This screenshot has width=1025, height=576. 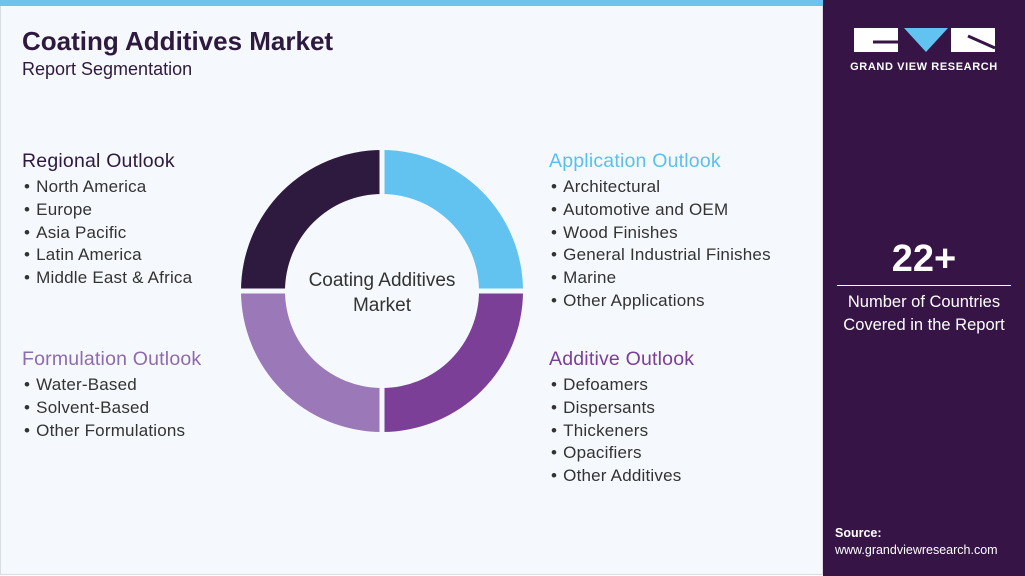 What do you see at coordinates (916, 550) in the screenshot?
I see `source-url: www.grandviewresearch.com` at bounding box center [916, 550].